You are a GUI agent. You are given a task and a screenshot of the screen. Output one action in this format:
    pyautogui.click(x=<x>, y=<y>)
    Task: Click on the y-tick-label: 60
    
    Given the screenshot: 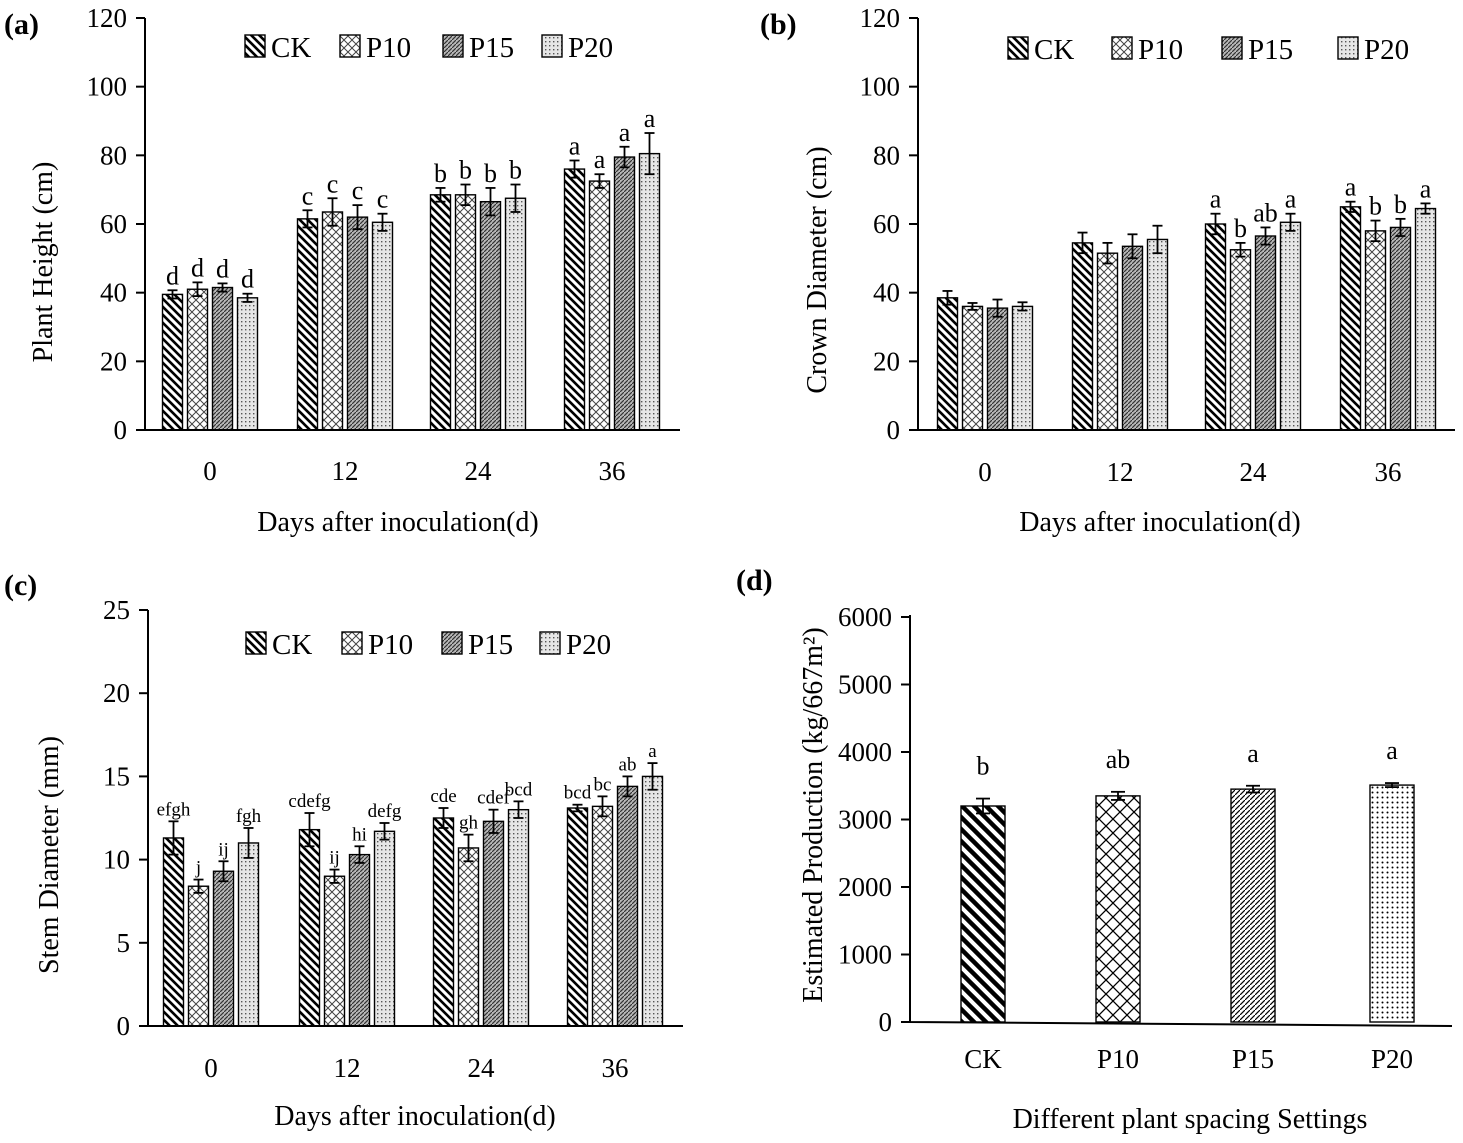 What is the action you would take?
    pyautogui.click(x=886, y=224)
    